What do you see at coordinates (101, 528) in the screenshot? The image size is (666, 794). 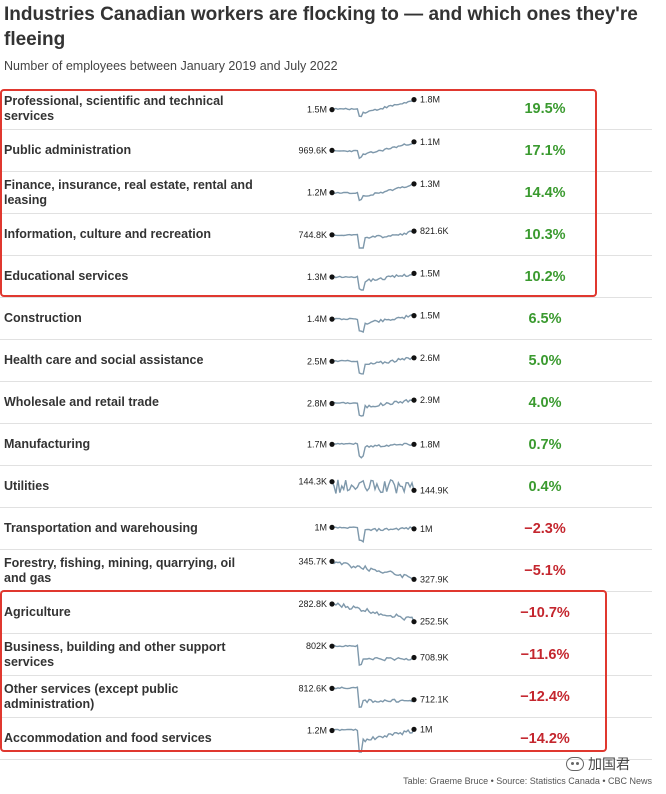 I see `industry-name: Transportation and warehousing` at bounding box center [101, 528].